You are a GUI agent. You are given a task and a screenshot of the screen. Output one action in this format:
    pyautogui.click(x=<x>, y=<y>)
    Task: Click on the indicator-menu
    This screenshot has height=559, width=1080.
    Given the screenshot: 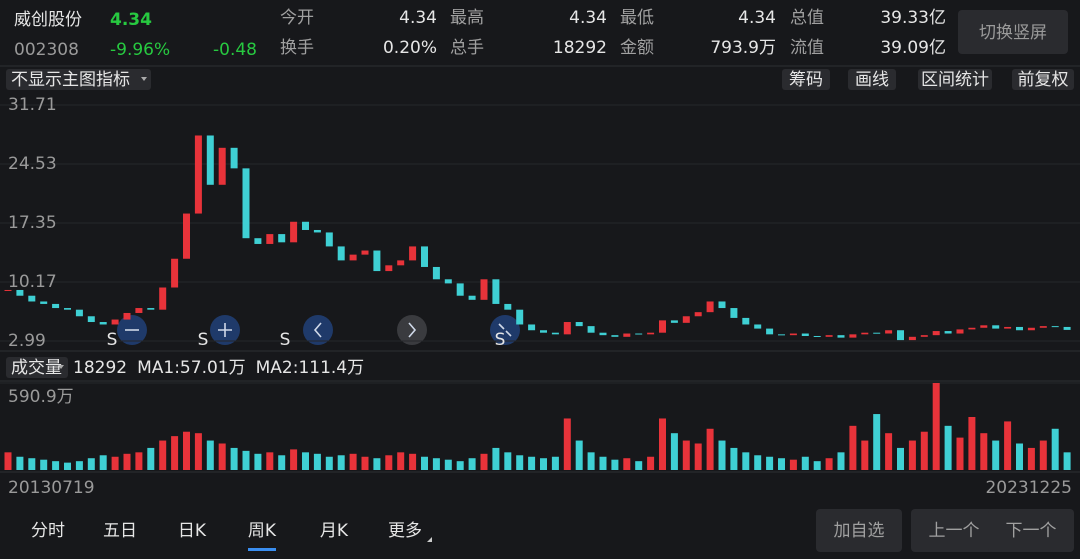 What is the action you would take?
    pyautogui.click(x=78, y=79)
    